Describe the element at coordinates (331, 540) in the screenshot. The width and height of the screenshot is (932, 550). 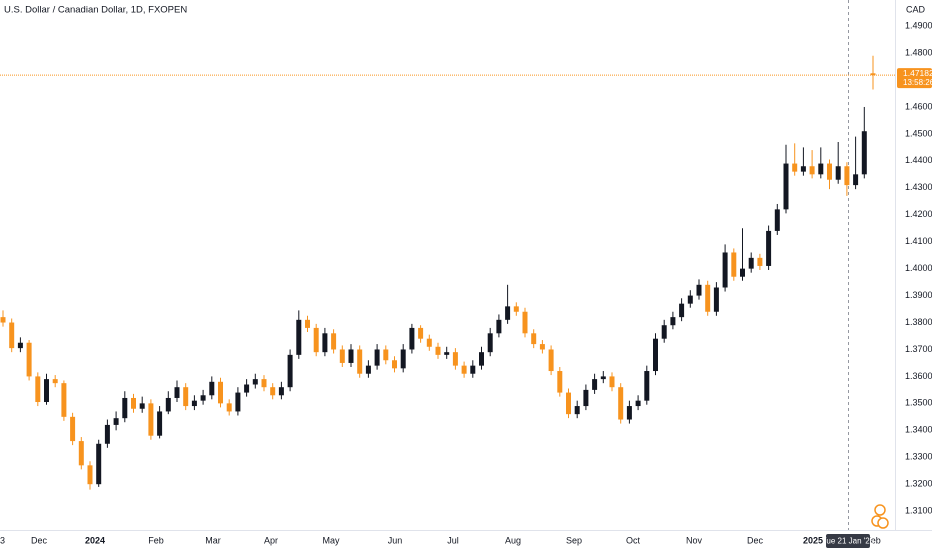
I see `x-tick-label: May` at that location.